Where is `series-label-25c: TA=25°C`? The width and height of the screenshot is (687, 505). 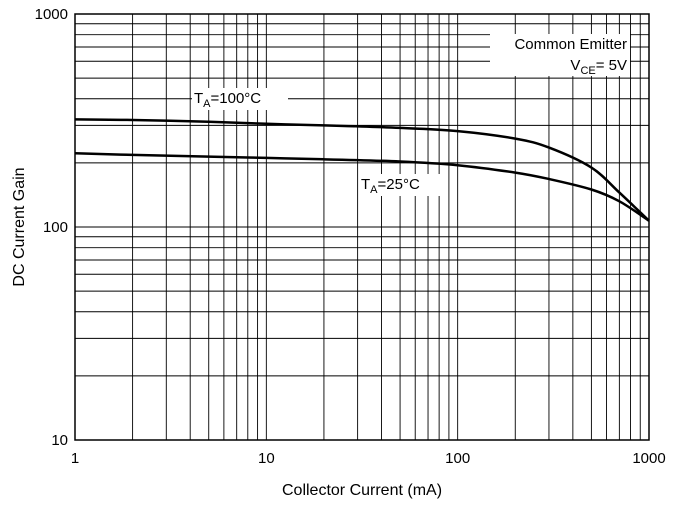 series-label-25c: TA=25°C is located at coordinates (390, 186).